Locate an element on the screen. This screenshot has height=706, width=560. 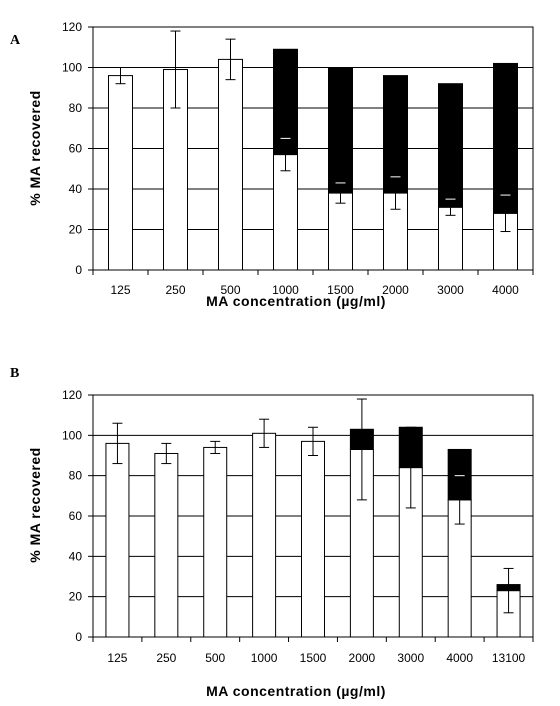
panel-b-y-tick-label: 40 is located at coordinates (76, 556).